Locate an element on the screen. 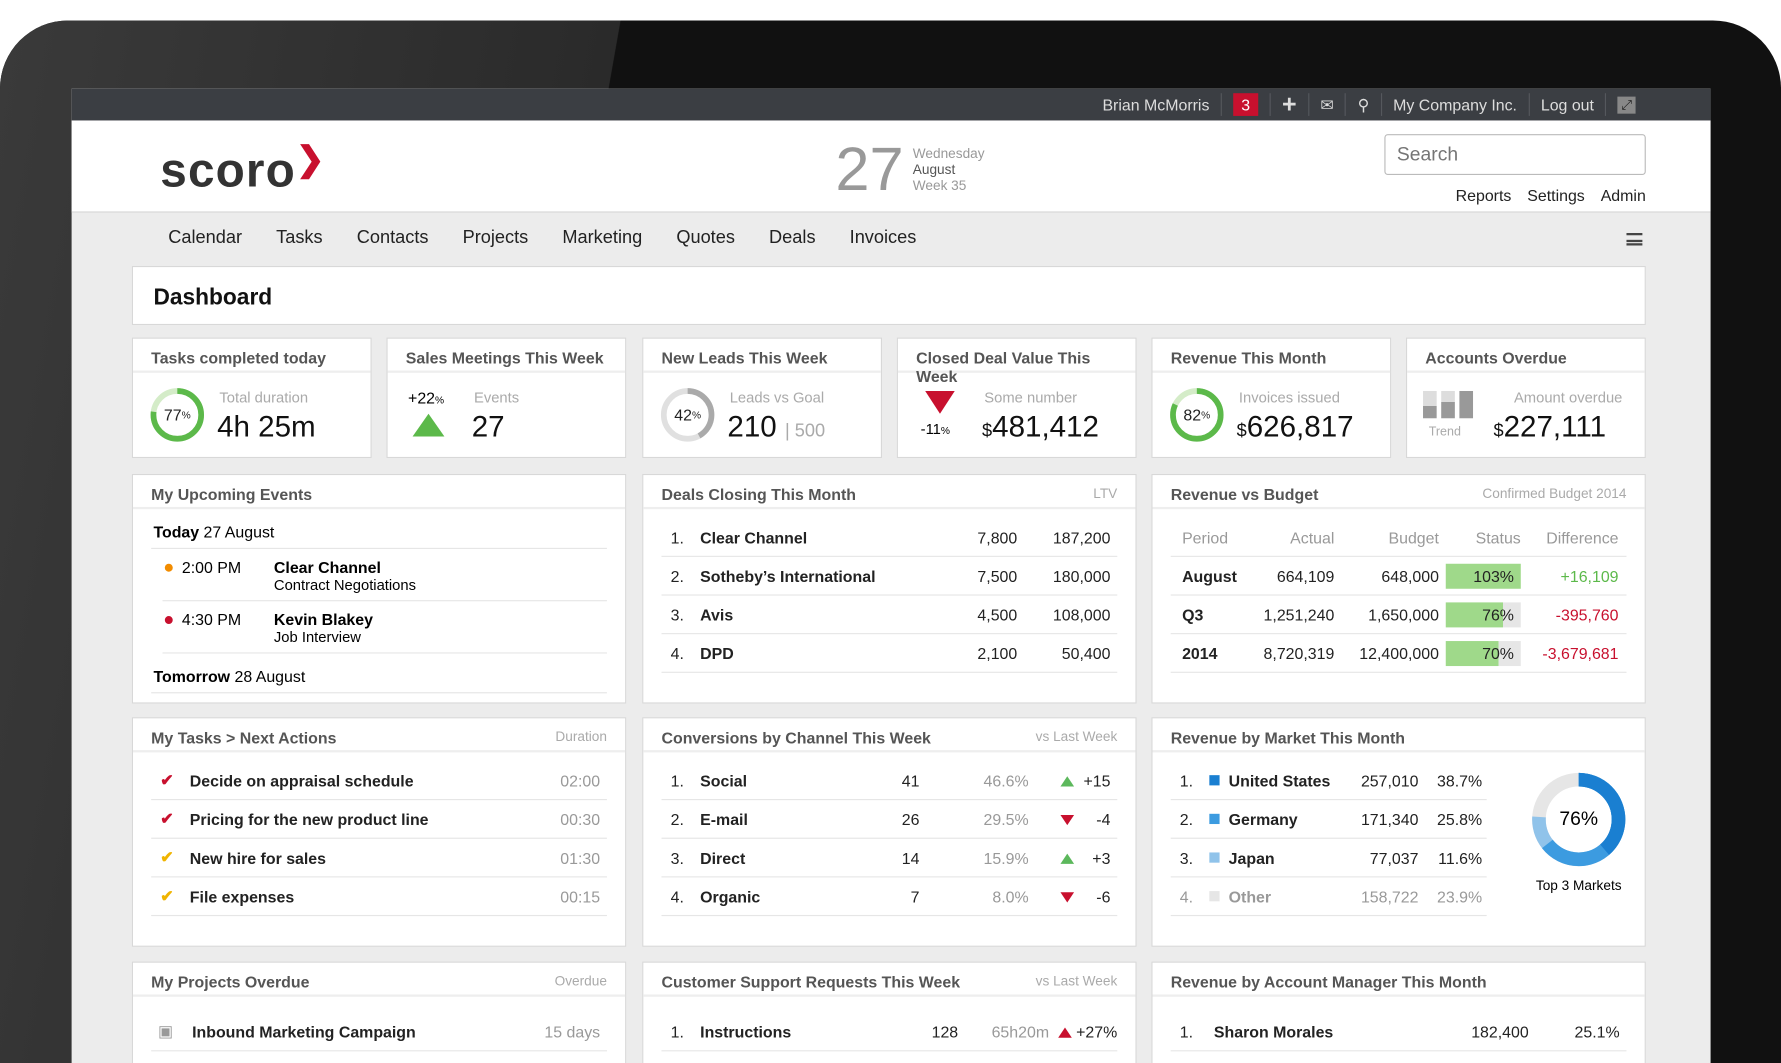 The height and width of the screenshot is (1063, 1781). pin-icon: ⚲ is located at coordinates (1363, 104).